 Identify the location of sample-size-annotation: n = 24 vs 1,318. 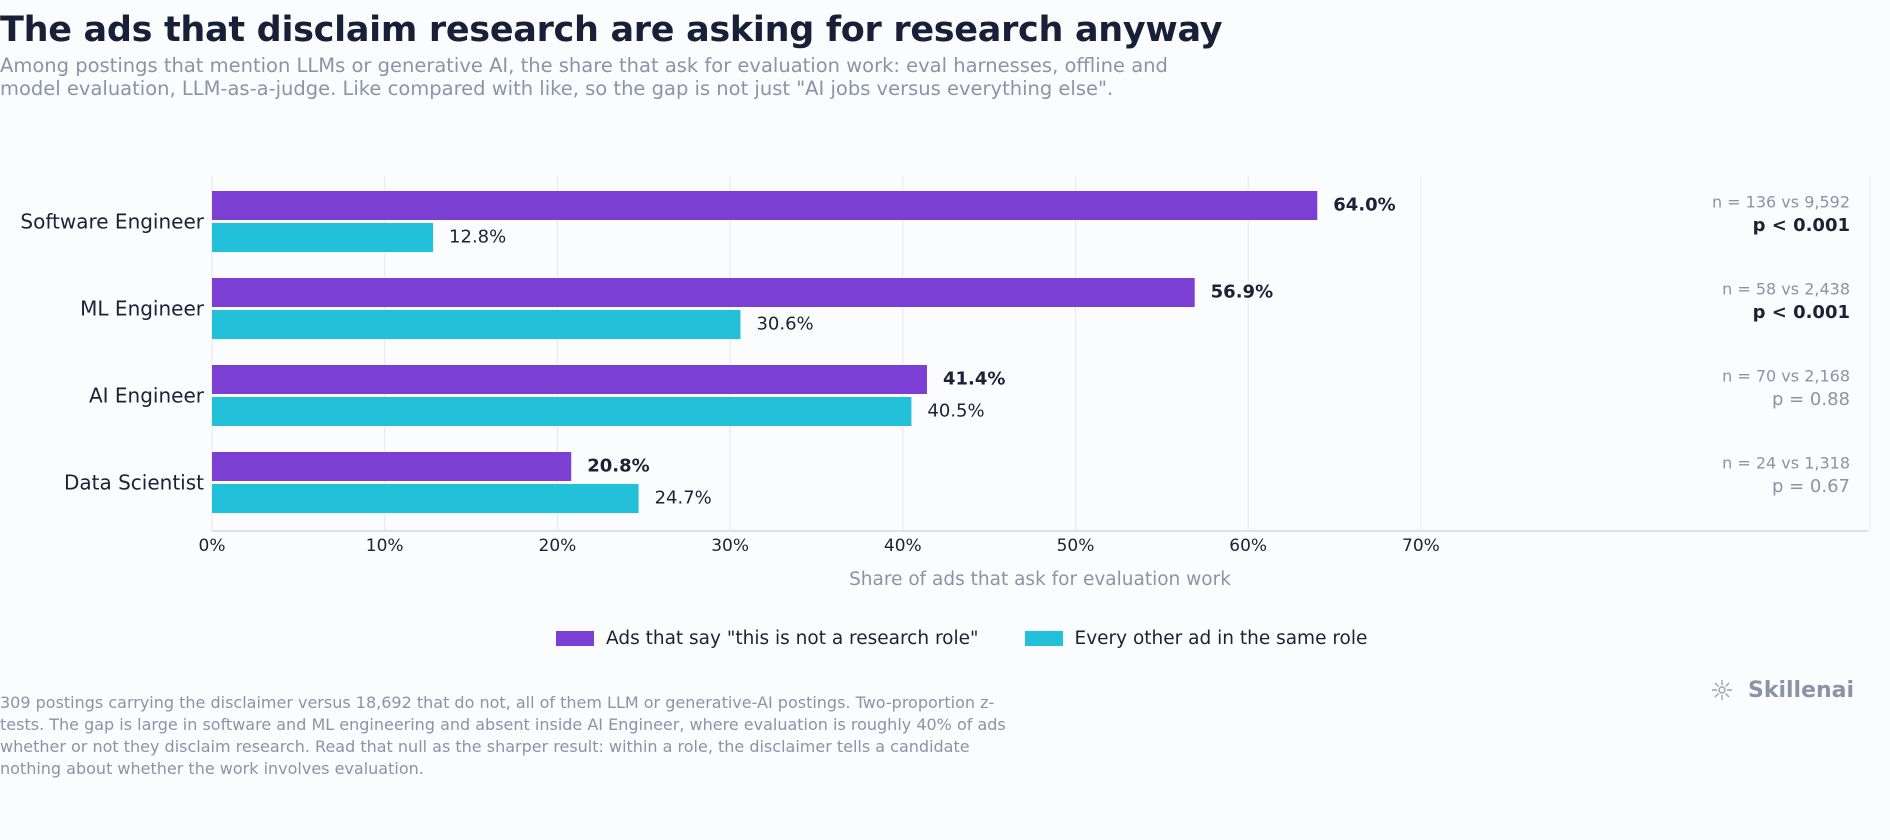
(1786, 463).